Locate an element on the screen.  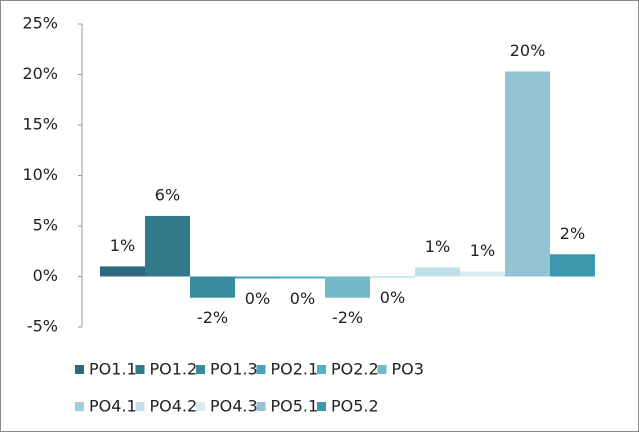
legend-label: PO1.2 is located at coordinates (174, 369).